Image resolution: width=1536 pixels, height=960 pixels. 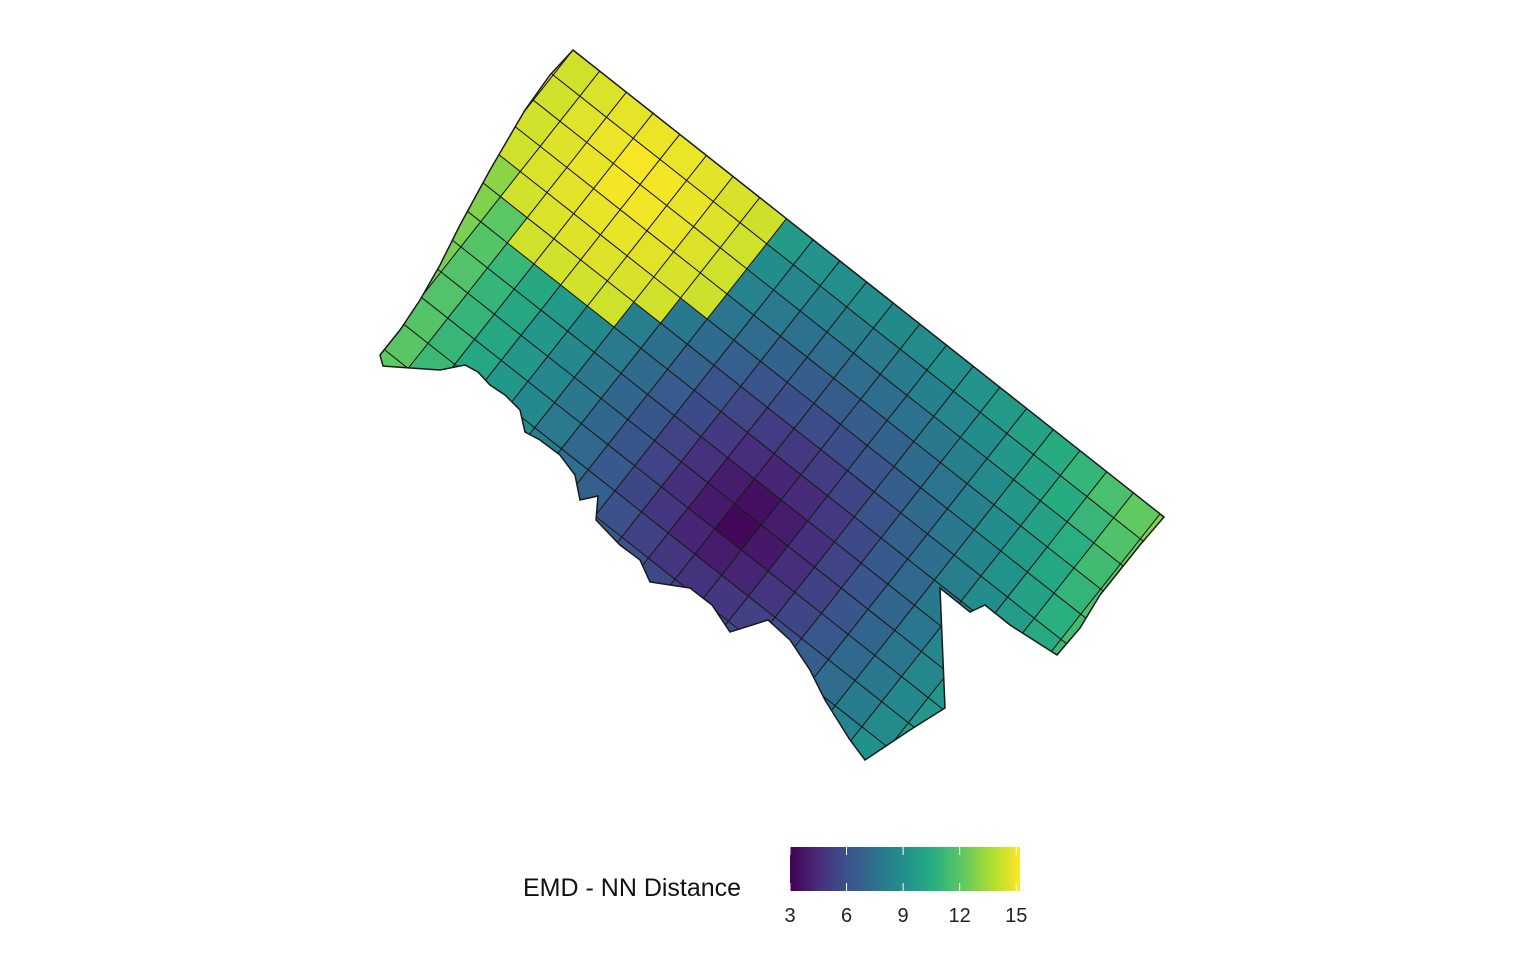 I want to click on colorbar-tick-label: 15, so click(x=1016, y=916).